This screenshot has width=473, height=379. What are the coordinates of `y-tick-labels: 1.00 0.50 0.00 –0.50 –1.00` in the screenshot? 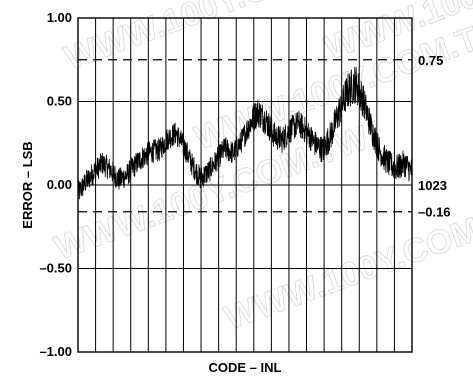 It's located at (55, 184).